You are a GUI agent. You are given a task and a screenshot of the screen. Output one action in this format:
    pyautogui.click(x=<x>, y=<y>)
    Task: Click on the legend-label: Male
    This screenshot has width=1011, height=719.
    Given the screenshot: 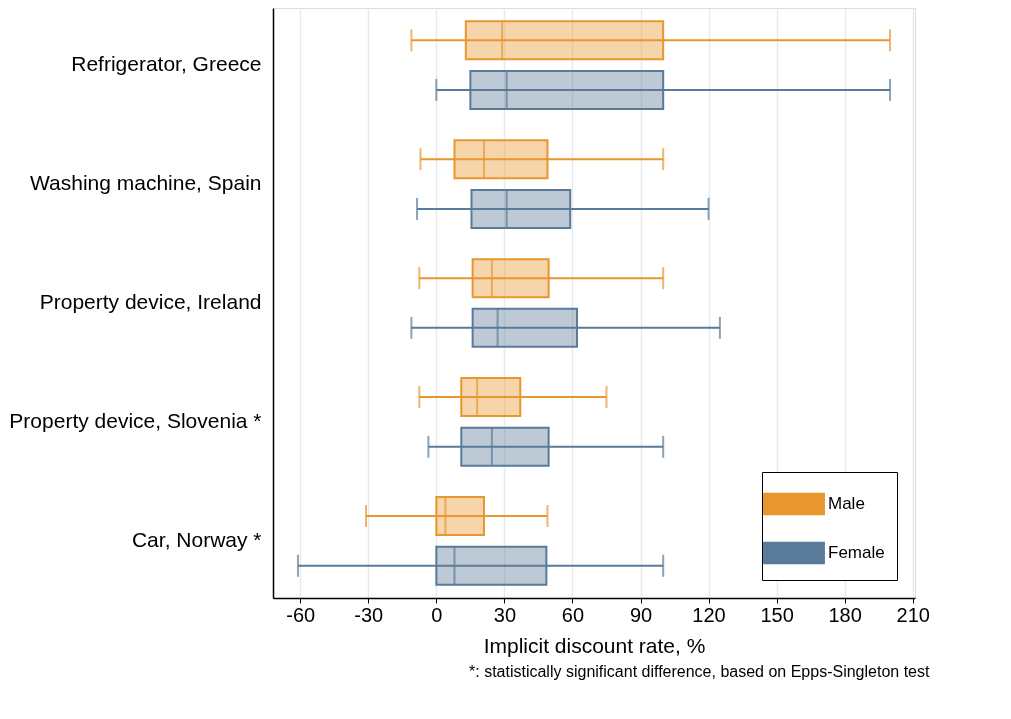 What is the action you would take?
    pyautogui.click(x=846, y=503)
    